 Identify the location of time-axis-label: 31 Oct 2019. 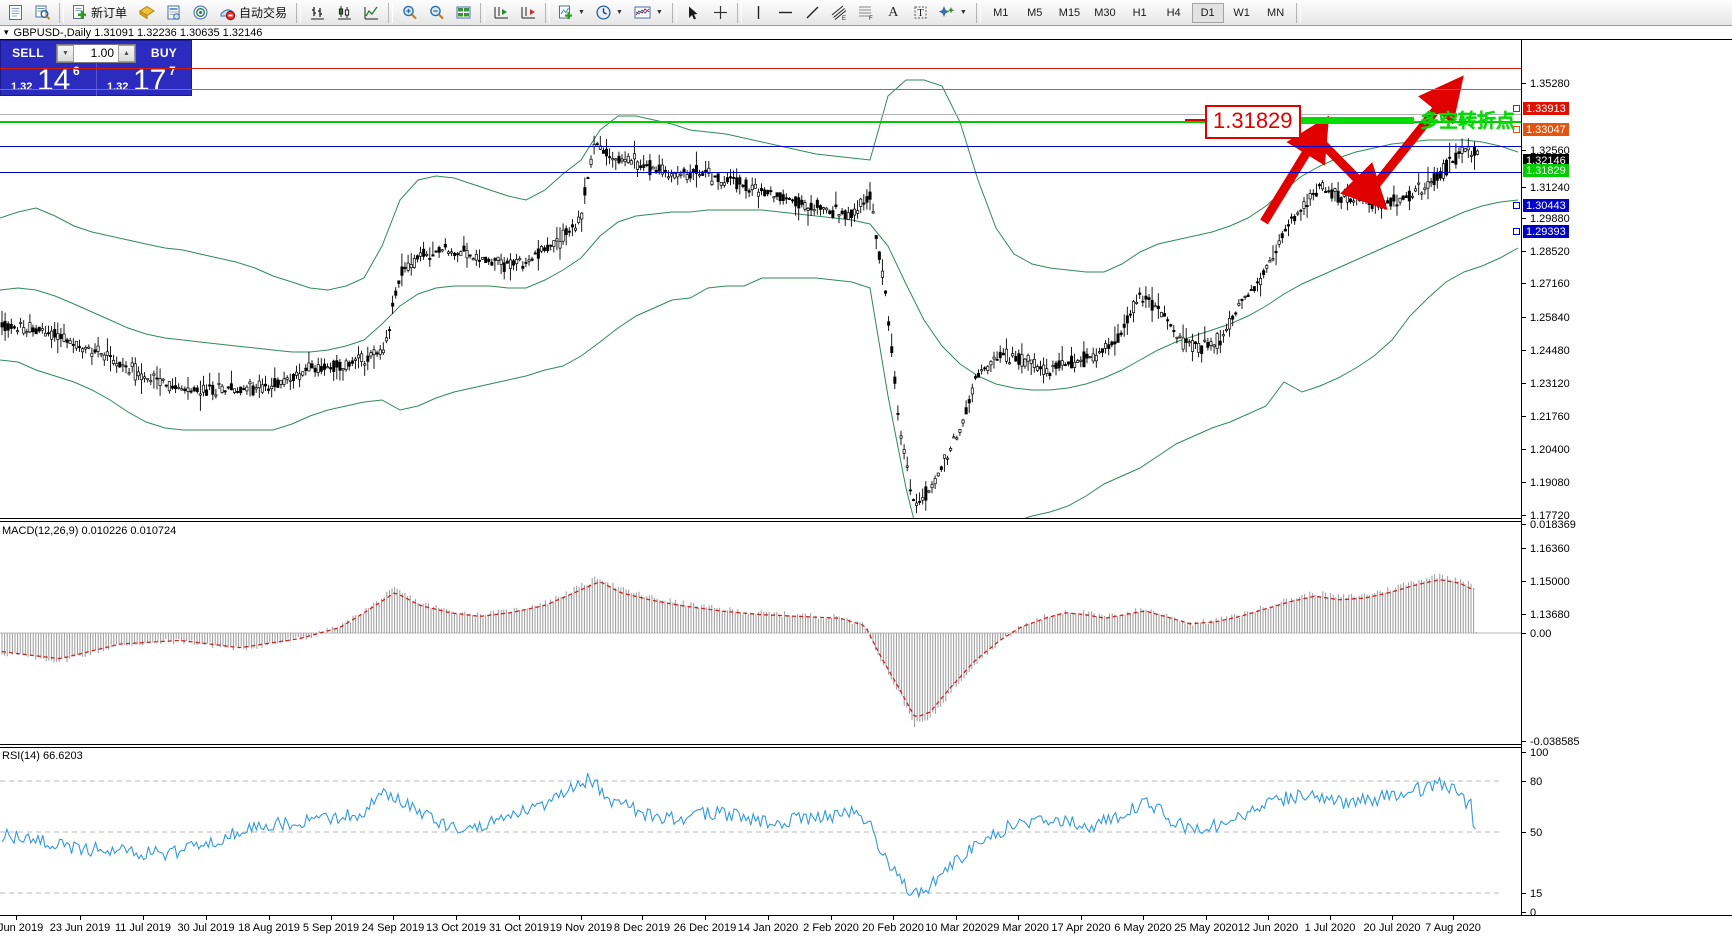
(519, 928).